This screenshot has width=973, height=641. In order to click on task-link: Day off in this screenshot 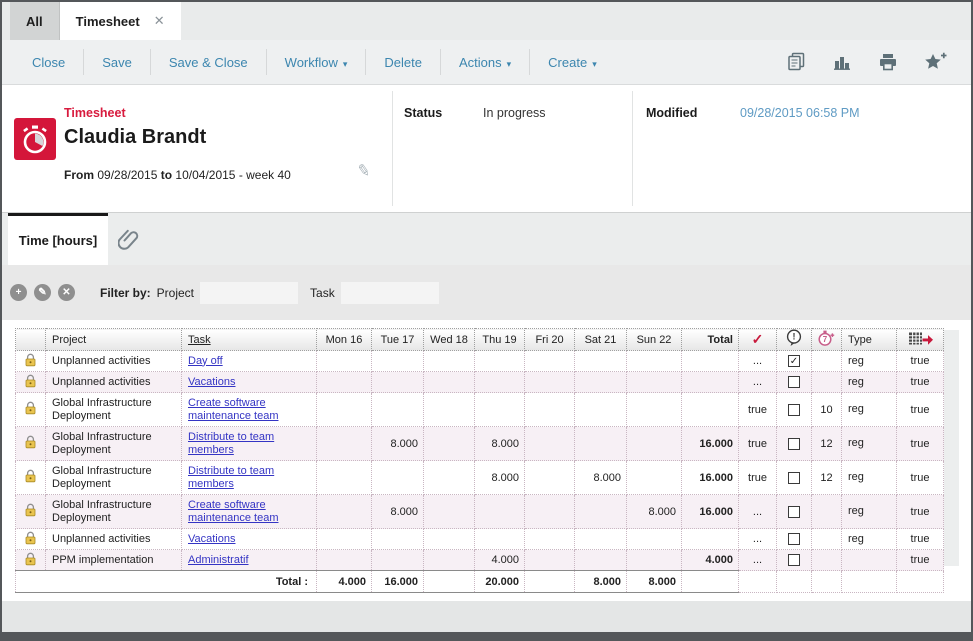, I will do `click(205, 360)`.